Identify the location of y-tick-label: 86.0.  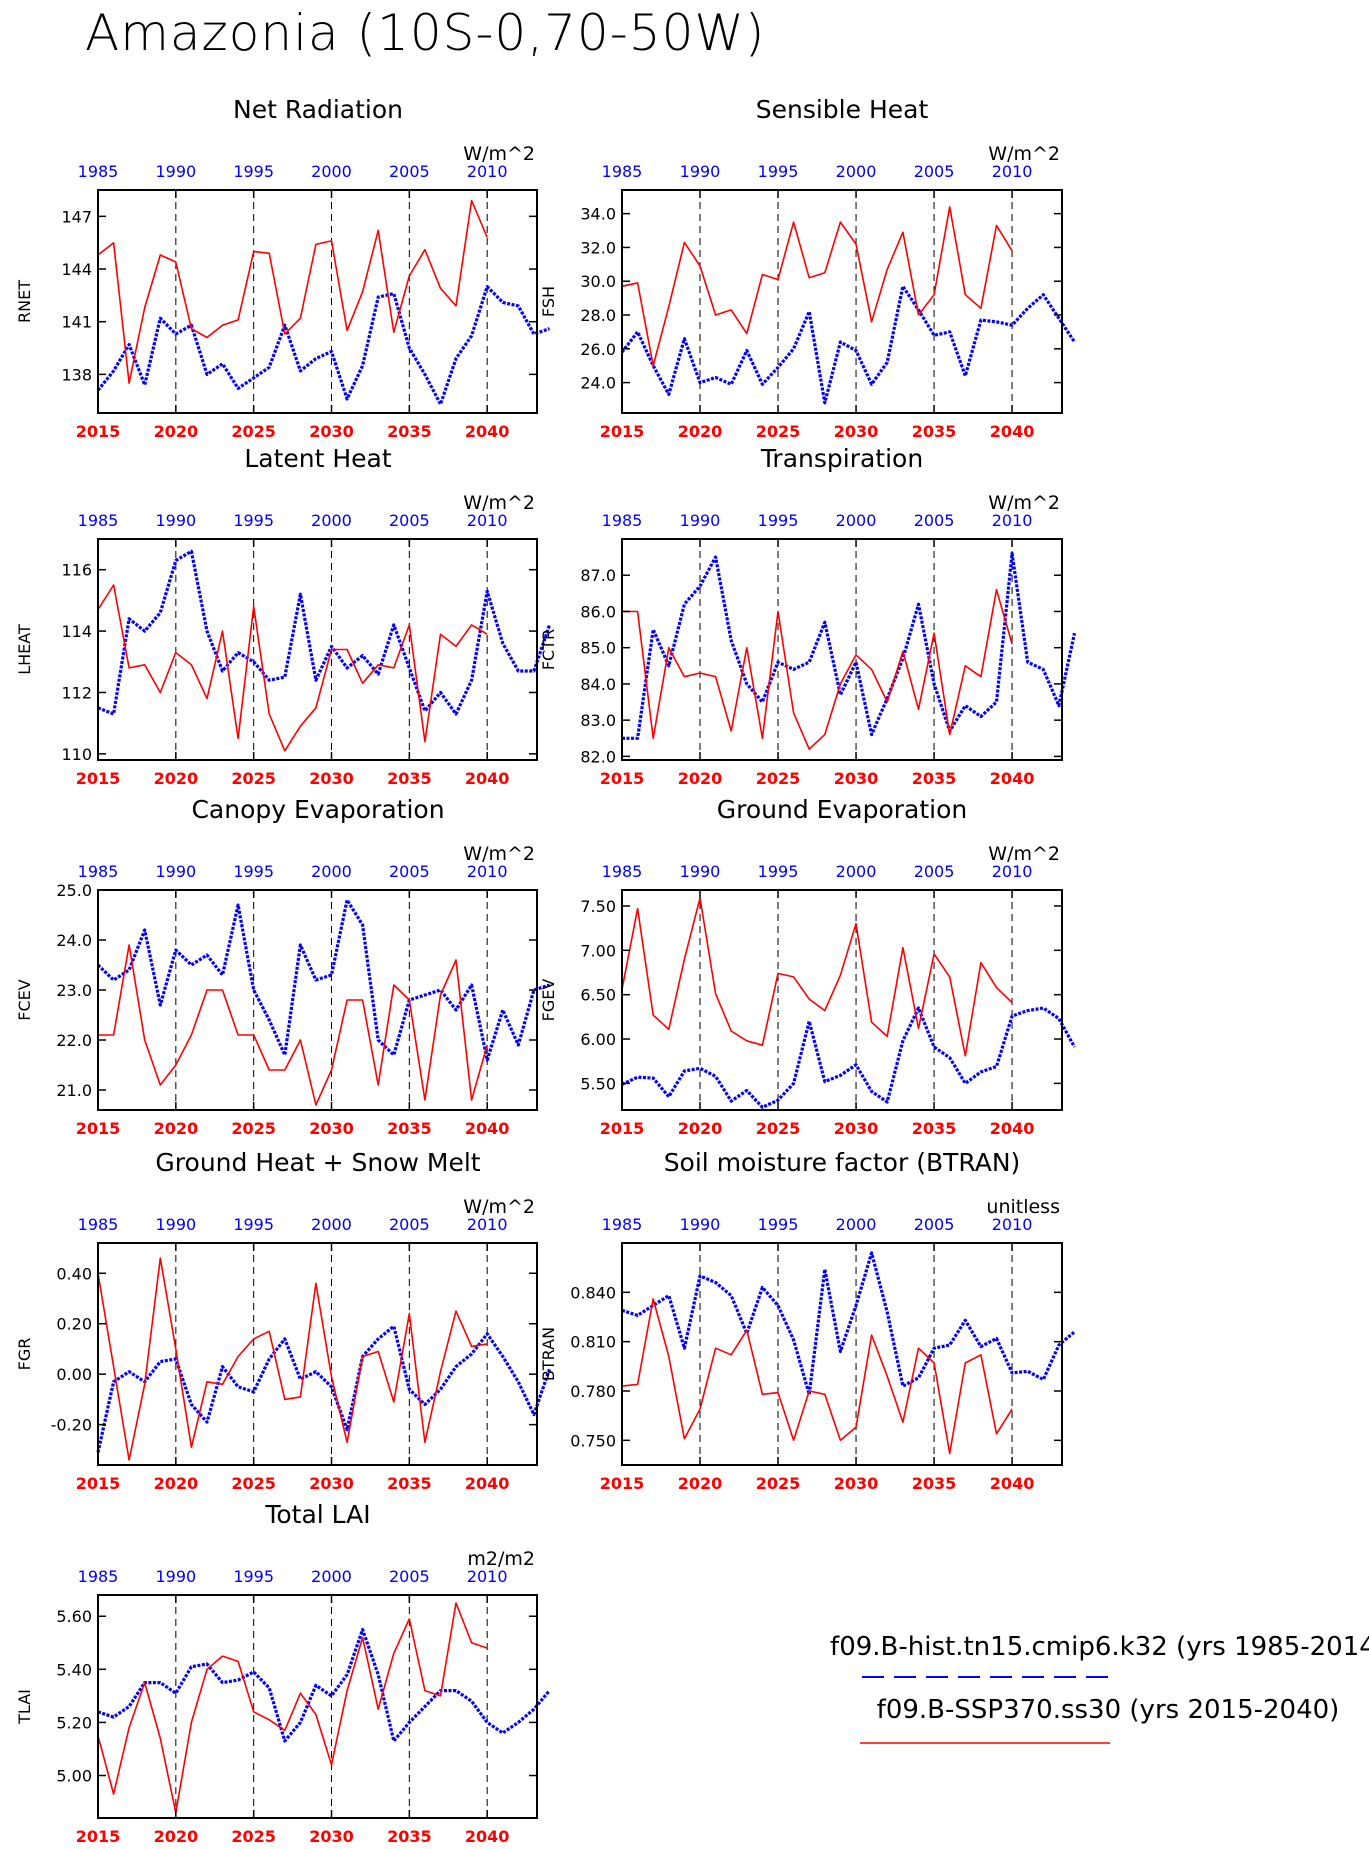
(598, 611).